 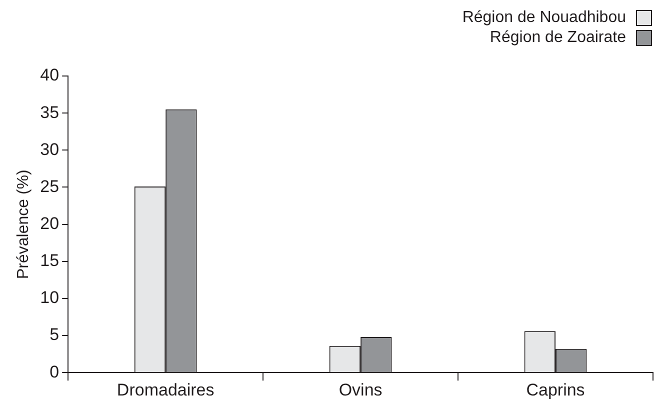 I want to click on y-tick-label: 20, so click(x=50, y=223).